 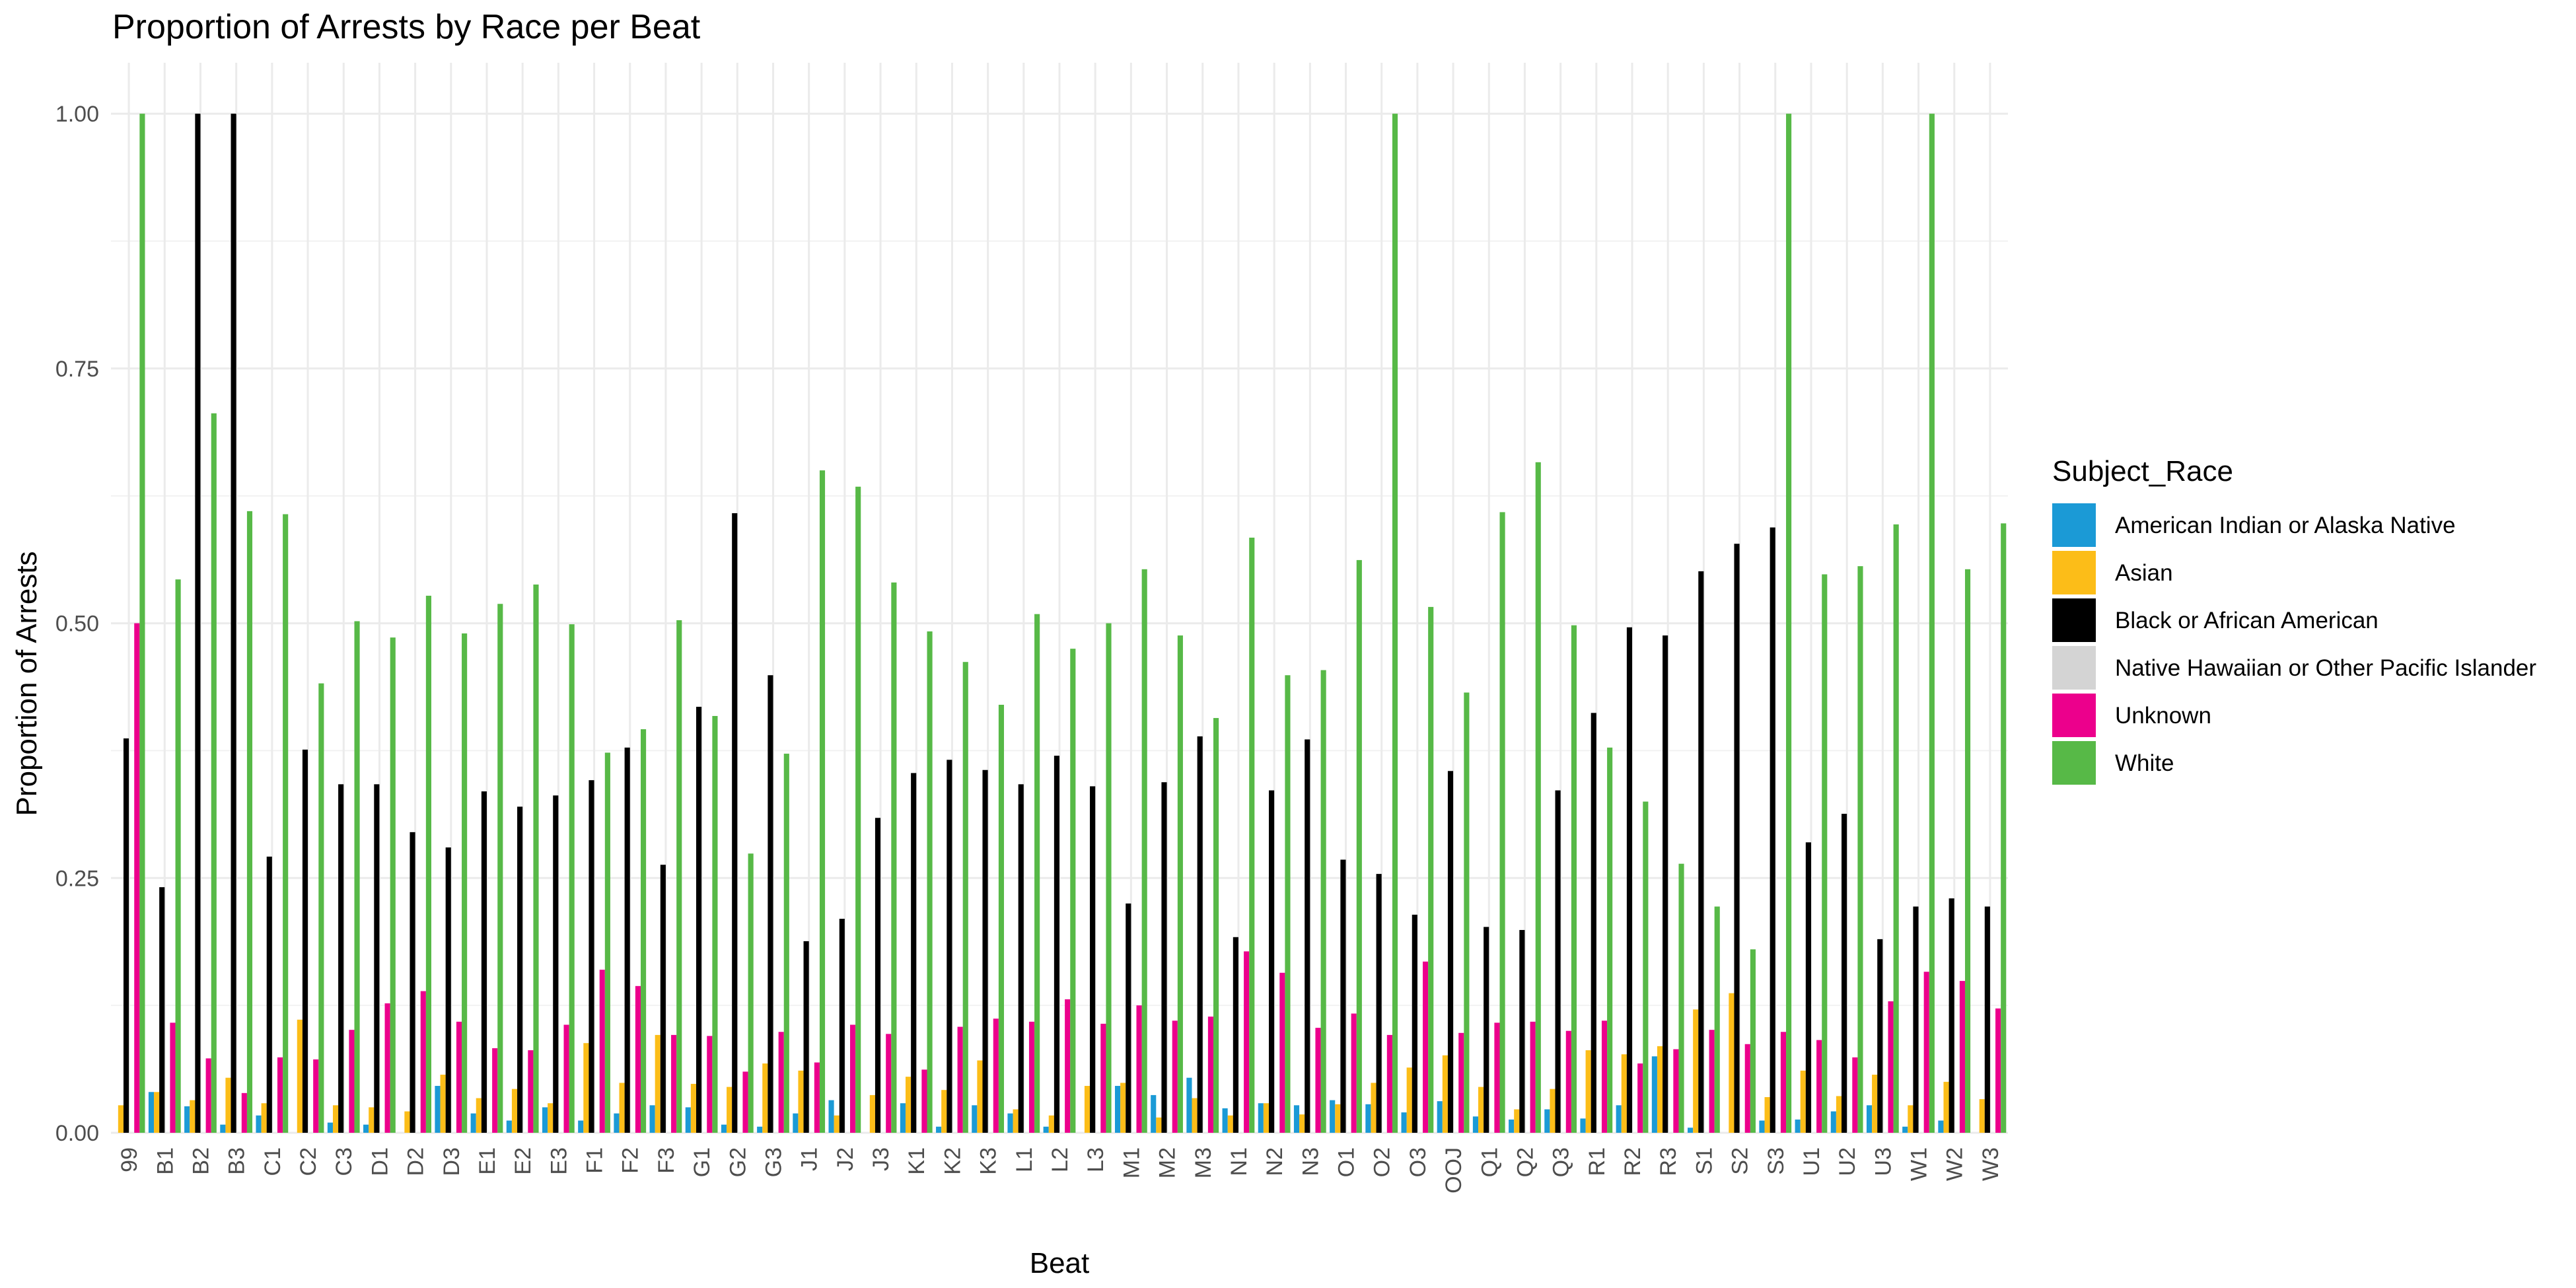 I want to click on x-tick-label: J1, so click(x=809, y=1159).